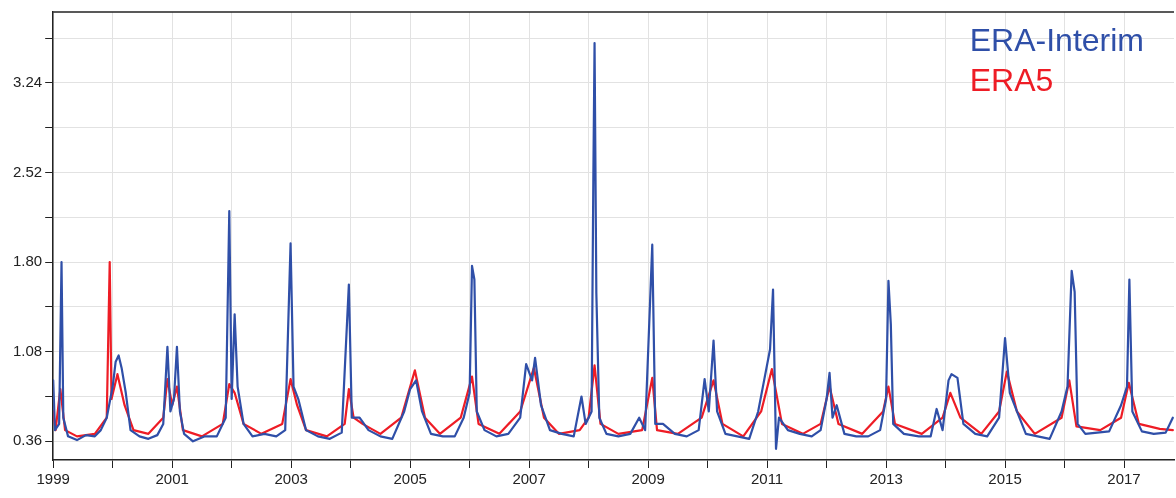 The image size is (1176, 498). I want to click on x-tick-label: 2005, so click(410, 479).